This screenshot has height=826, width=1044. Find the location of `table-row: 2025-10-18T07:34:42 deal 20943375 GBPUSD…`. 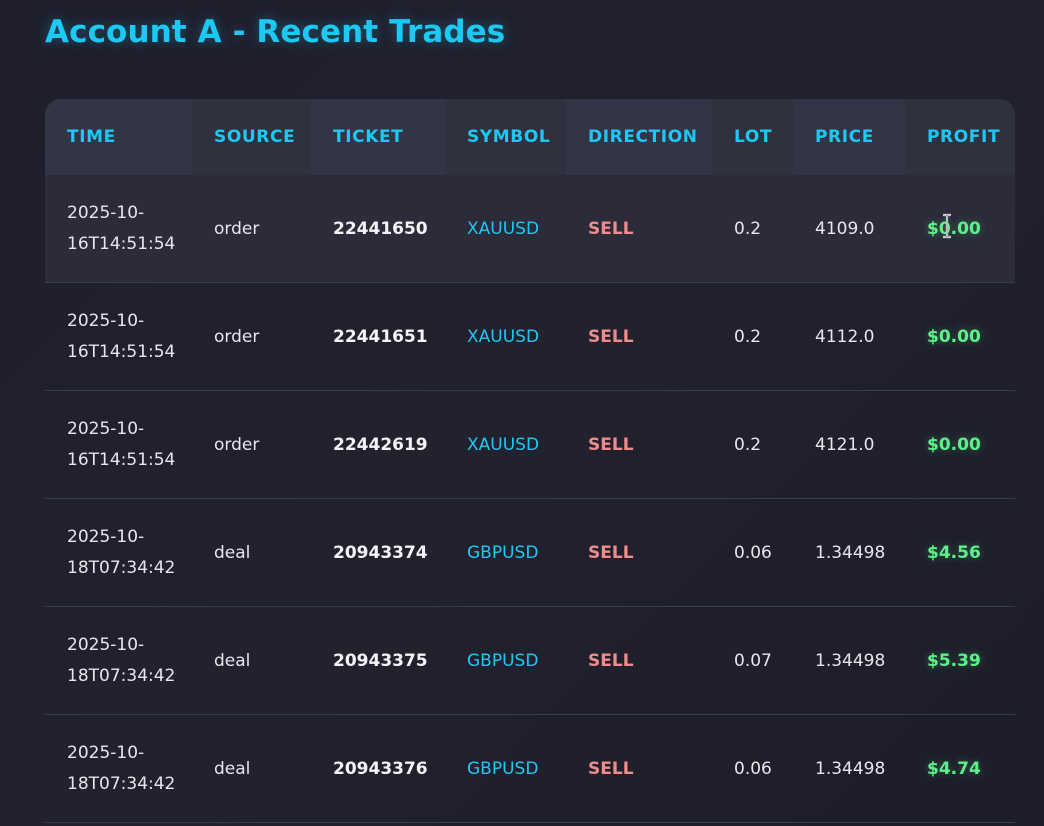

table-row: 2025-10-18T07:34:42 deal 20943375 GBPUSD… is located at coordinates (530, 660).